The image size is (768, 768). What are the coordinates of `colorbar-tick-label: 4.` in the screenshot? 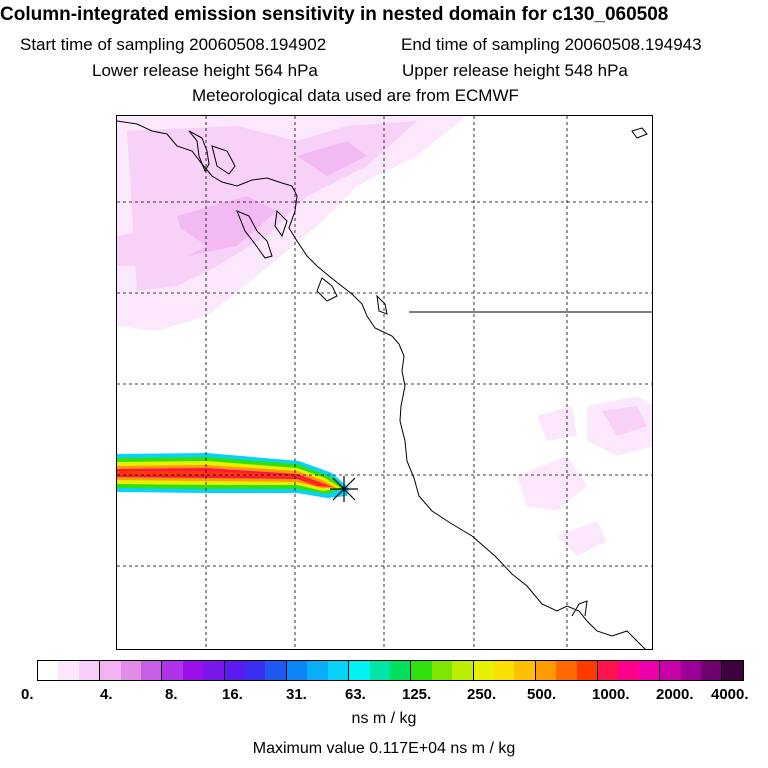 It's located at (106, 694).